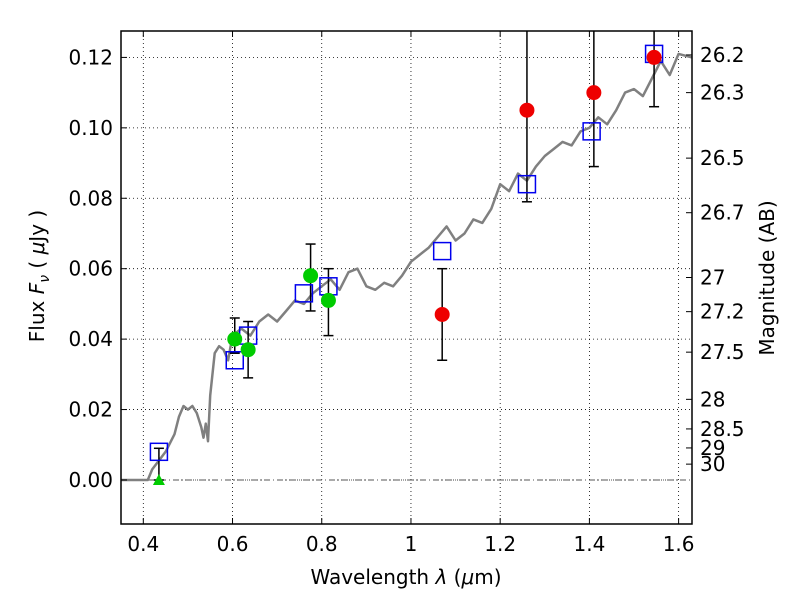  What do you see at coordinates (90, 128) in the screenshot?
I see `y-tick-label: 0.10` at bounding box center [90, 128].